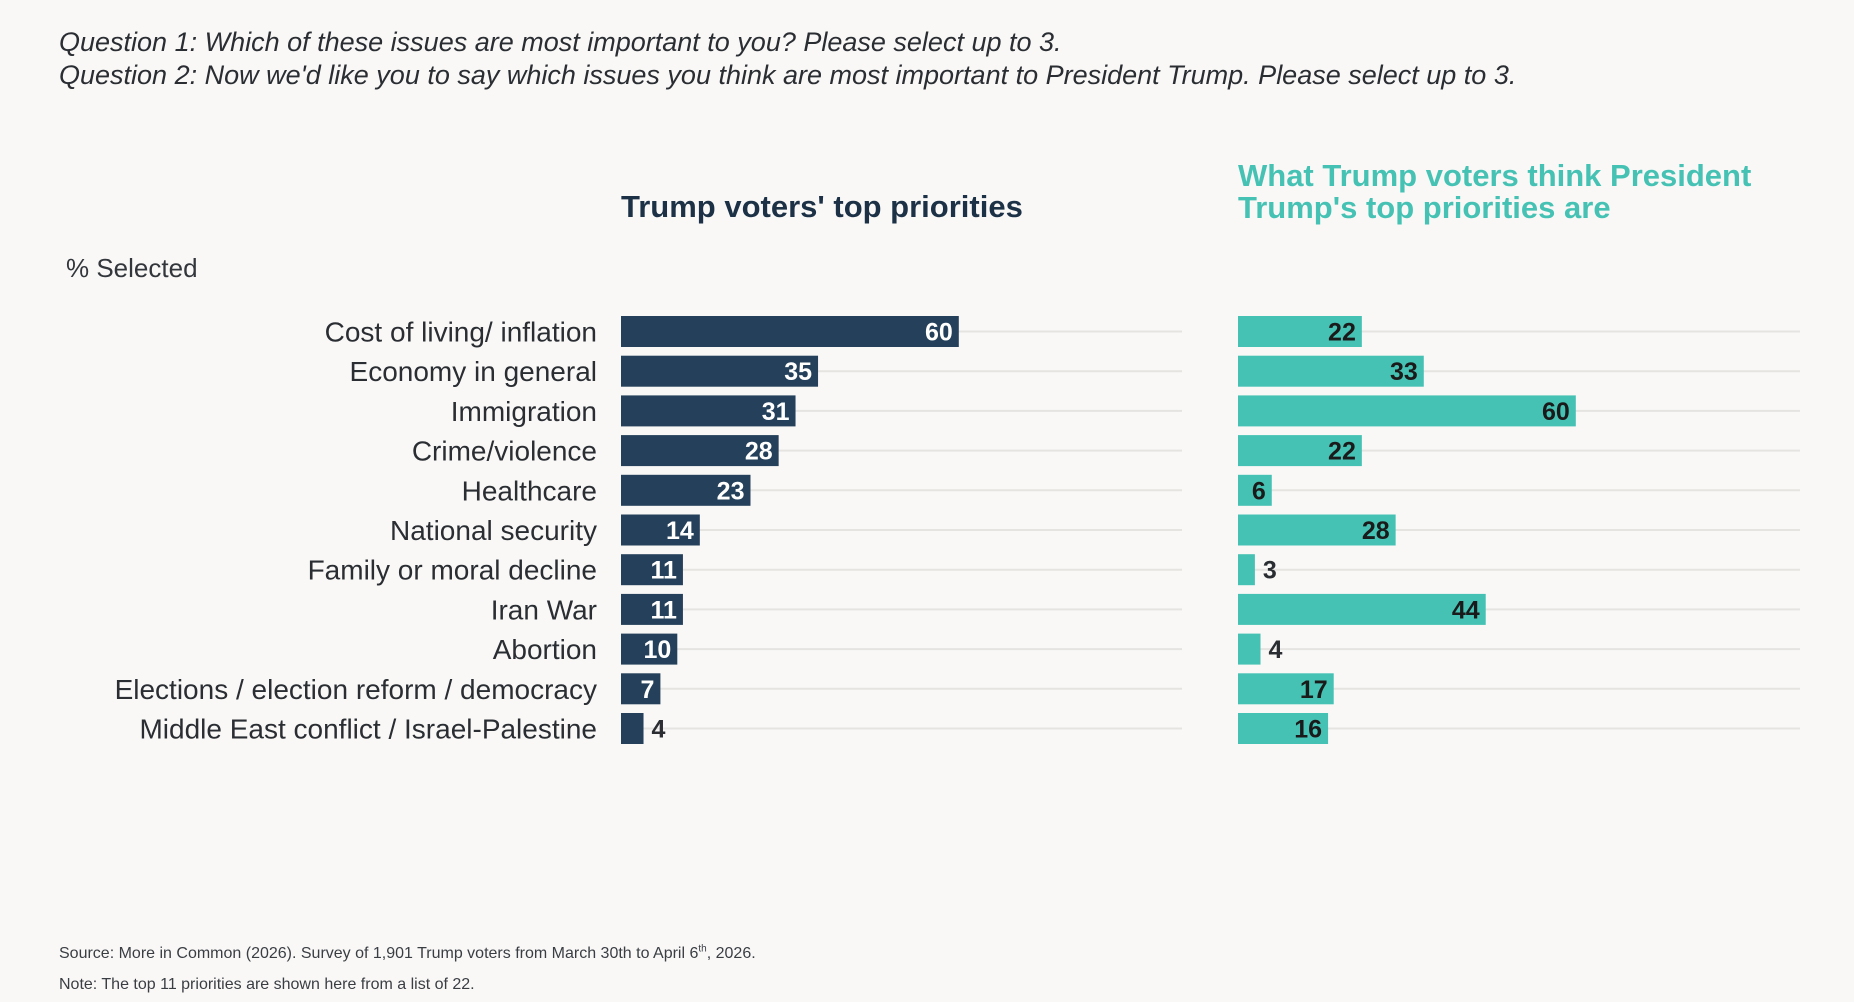 The image size is (1854, 1002). I want to click on category-label: Abortion, so click(545, 649).